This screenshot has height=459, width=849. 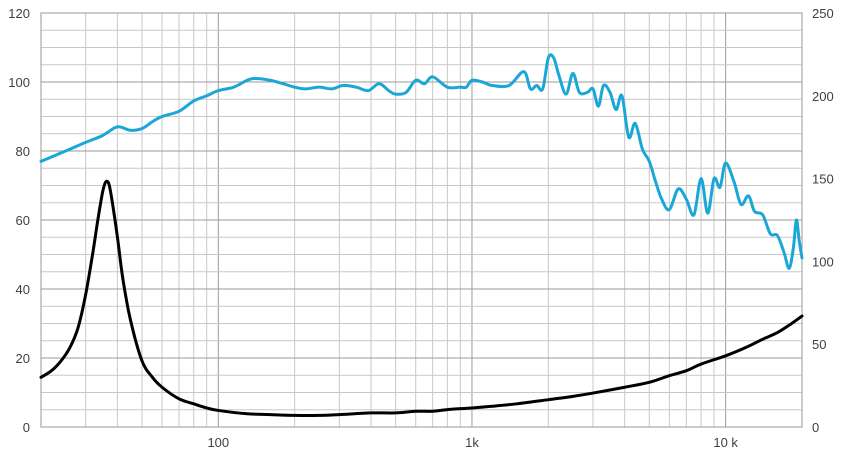 I want to click on y-tick-label-left: 80, so click(x=23, y=151).